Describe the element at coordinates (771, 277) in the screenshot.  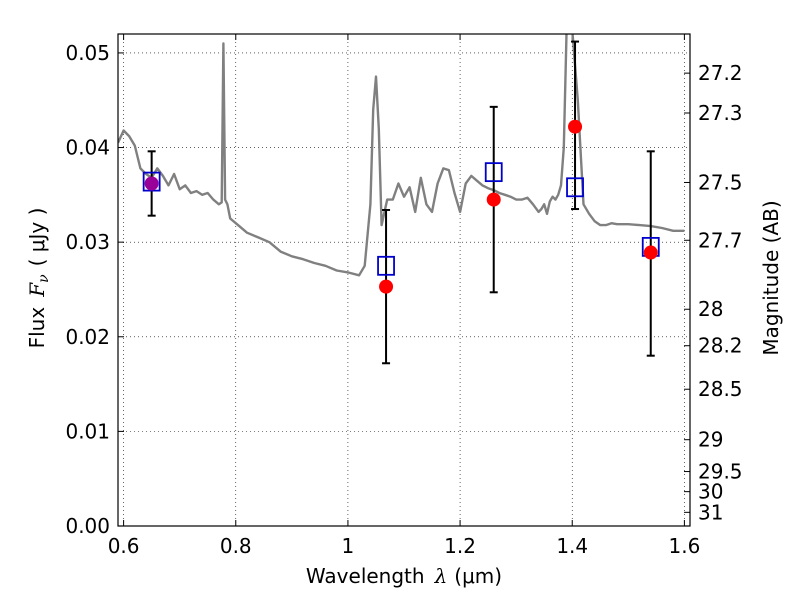
I see `magnitude-axis-title: Magnitude (AB)` at that location.